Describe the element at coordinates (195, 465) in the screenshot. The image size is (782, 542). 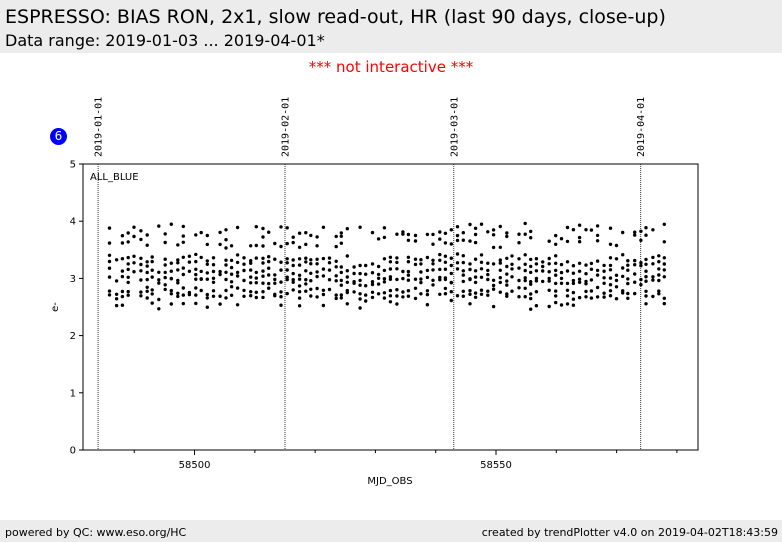
I see `x-tick-label-0: 58500` at that location.